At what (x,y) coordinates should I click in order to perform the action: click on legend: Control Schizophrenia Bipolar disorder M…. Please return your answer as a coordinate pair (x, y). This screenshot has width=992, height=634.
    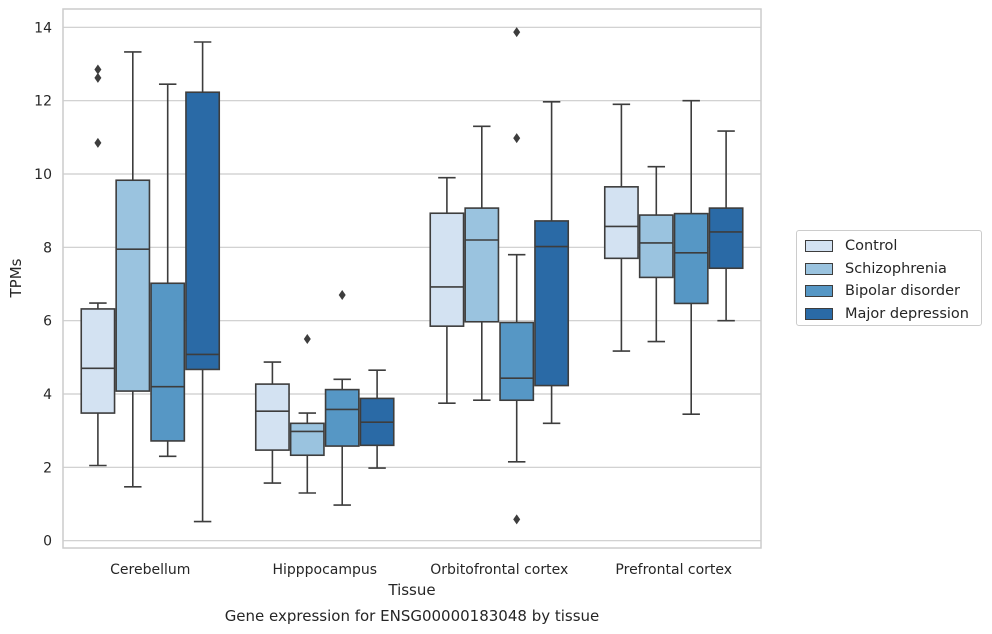
    Looking at the image, I should click on (889, 278).